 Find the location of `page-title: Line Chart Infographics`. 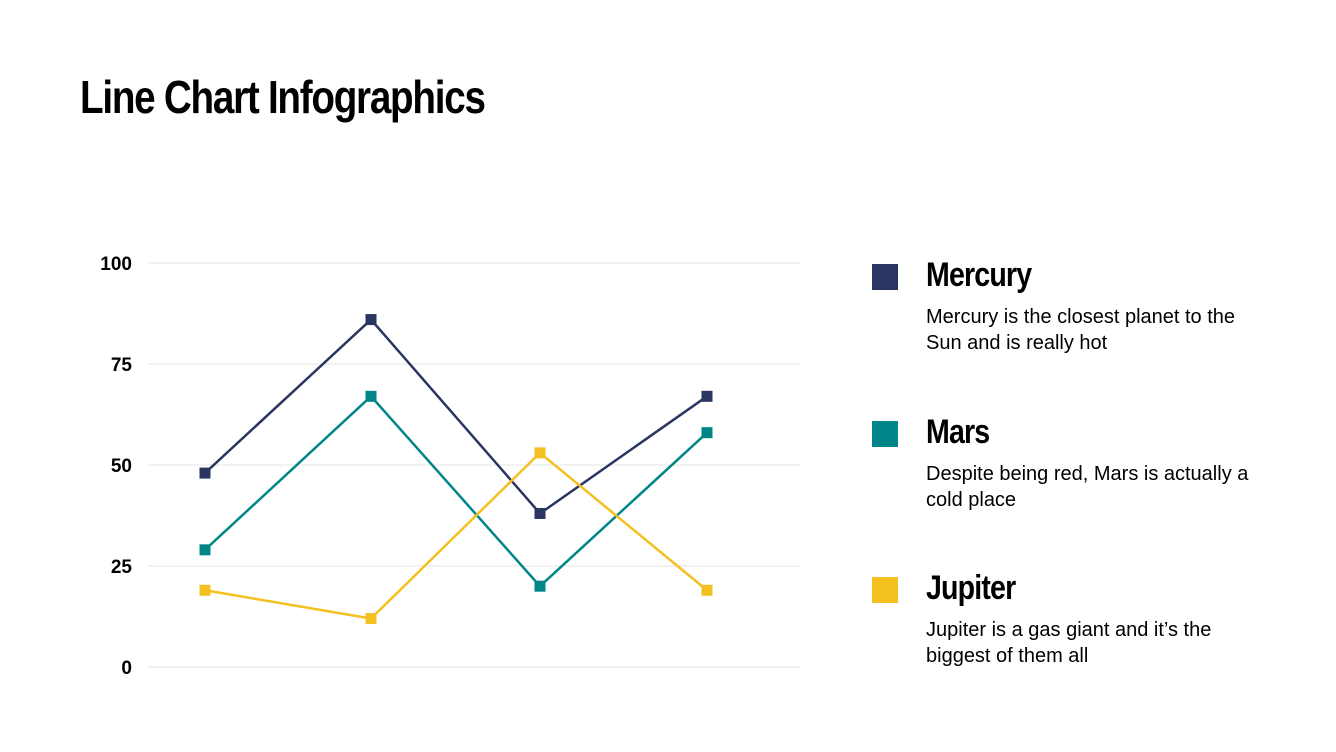

page-title: Line Chart Infographics is located at coordinates (283, 97).